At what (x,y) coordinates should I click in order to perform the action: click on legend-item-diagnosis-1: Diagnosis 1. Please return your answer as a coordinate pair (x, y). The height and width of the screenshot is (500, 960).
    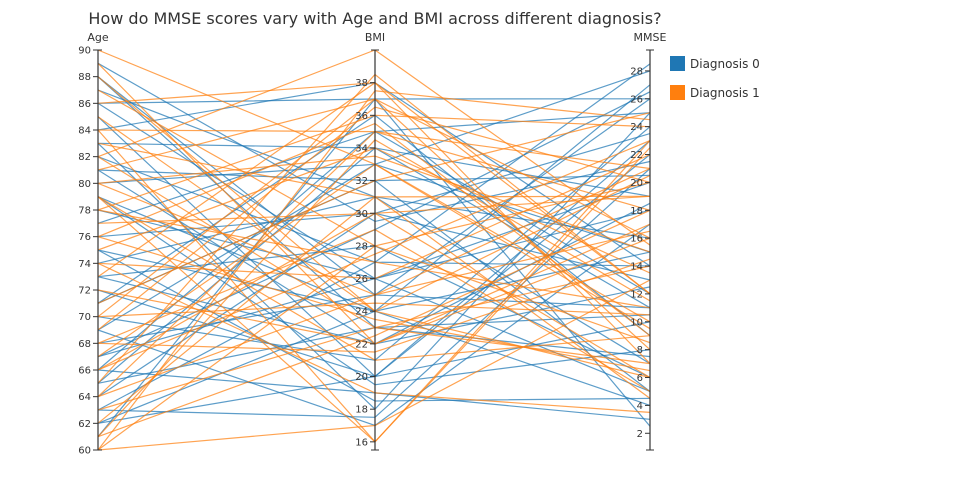
    Looking at the image, I should click on (715, 92).